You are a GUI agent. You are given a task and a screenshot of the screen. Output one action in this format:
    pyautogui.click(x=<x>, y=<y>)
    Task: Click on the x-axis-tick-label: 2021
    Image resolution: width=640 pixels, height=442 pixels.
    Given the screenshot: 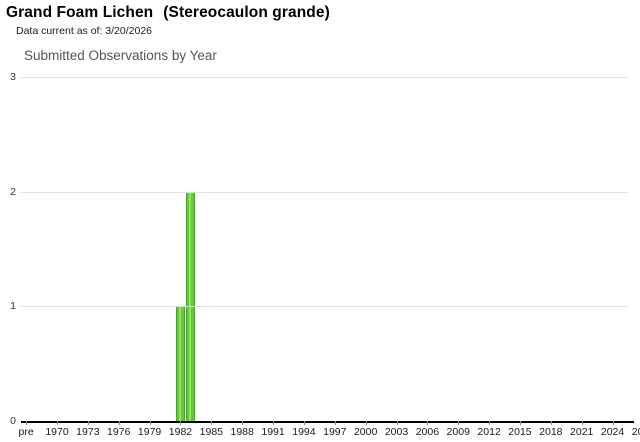 What is the action you would take?
    pyautogui.click(x=582, y=432)
    